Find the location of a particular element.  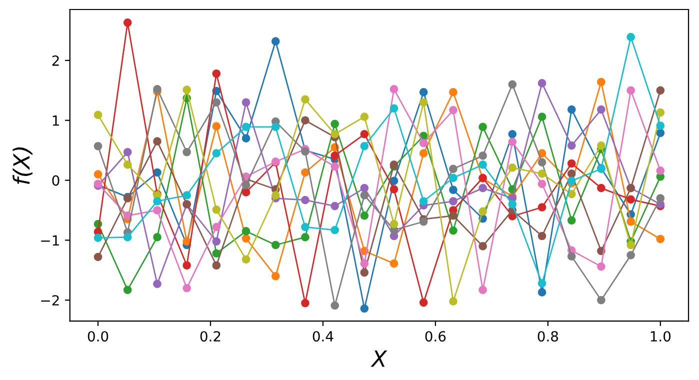

y-tick-label: −2 is located at coordinates (50, 300).